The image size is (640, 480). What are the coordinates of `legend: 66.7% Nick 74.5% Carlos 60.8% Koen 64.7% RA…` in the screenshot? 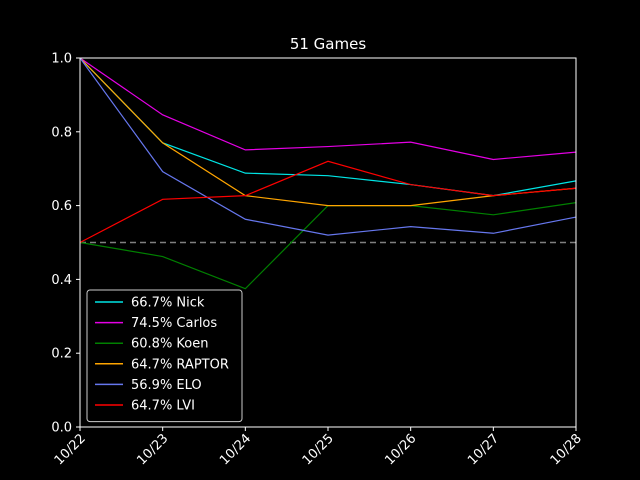 It's located at (164, 356).